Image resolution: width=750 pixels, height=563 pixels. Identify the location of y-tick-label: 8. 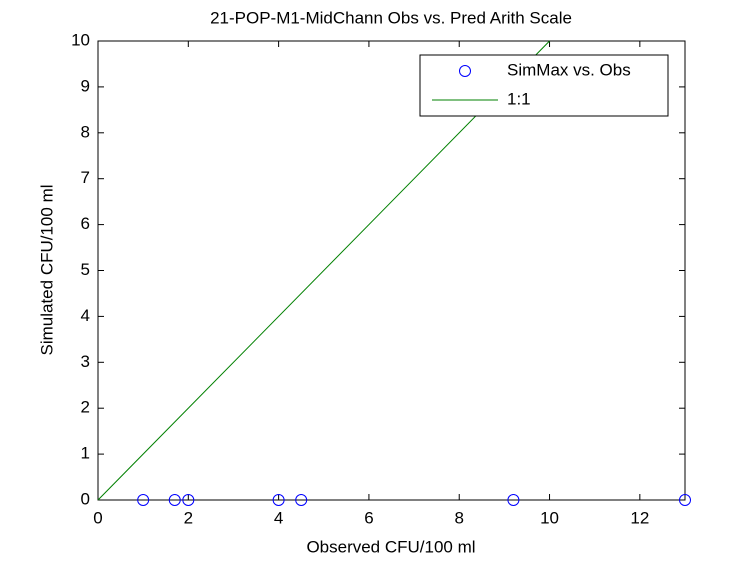
(85, 131).